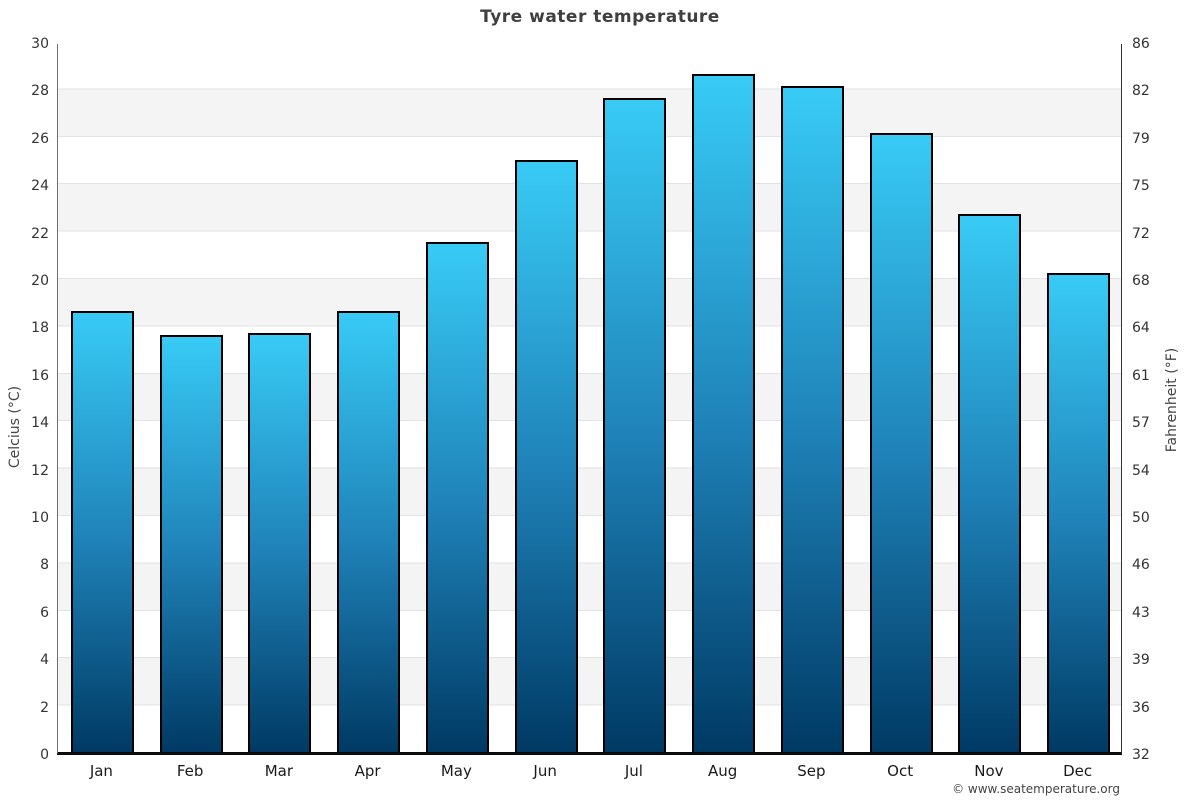 The height and width of the screenshot is (800, 1200). I want to click on x-tick-jul: Jul, so click(633, 771).